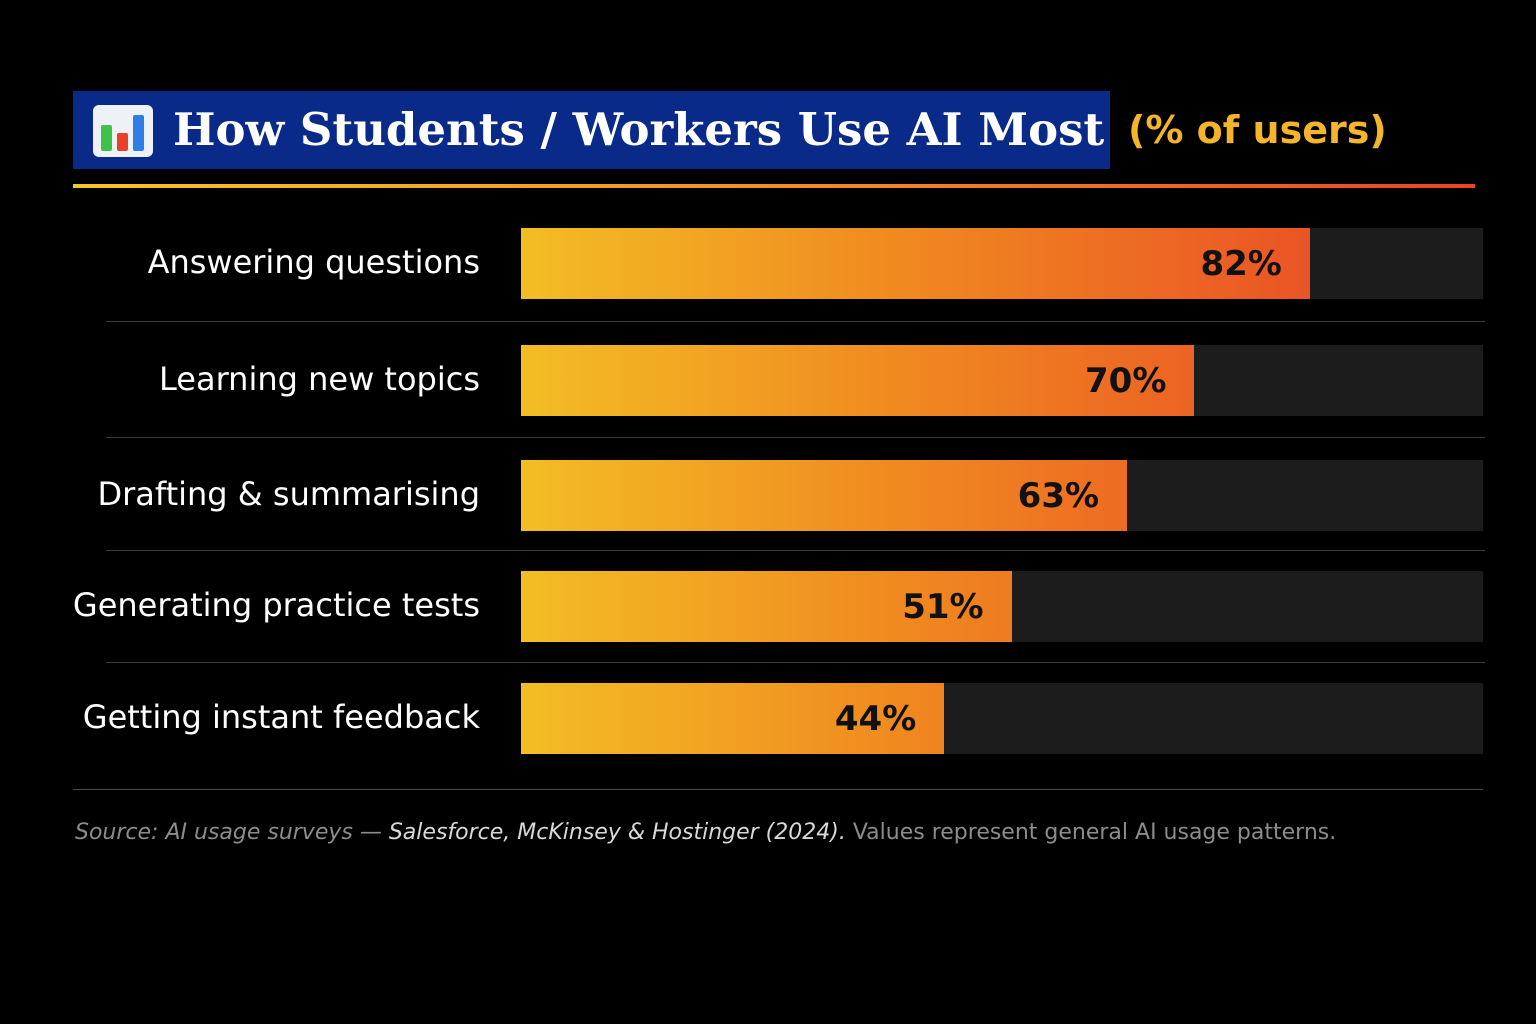 This screenshot has width=1536, height=1024. Describe the element at coordinates (824, 495) in the screenshot. I see `bar: 63%` at that location.